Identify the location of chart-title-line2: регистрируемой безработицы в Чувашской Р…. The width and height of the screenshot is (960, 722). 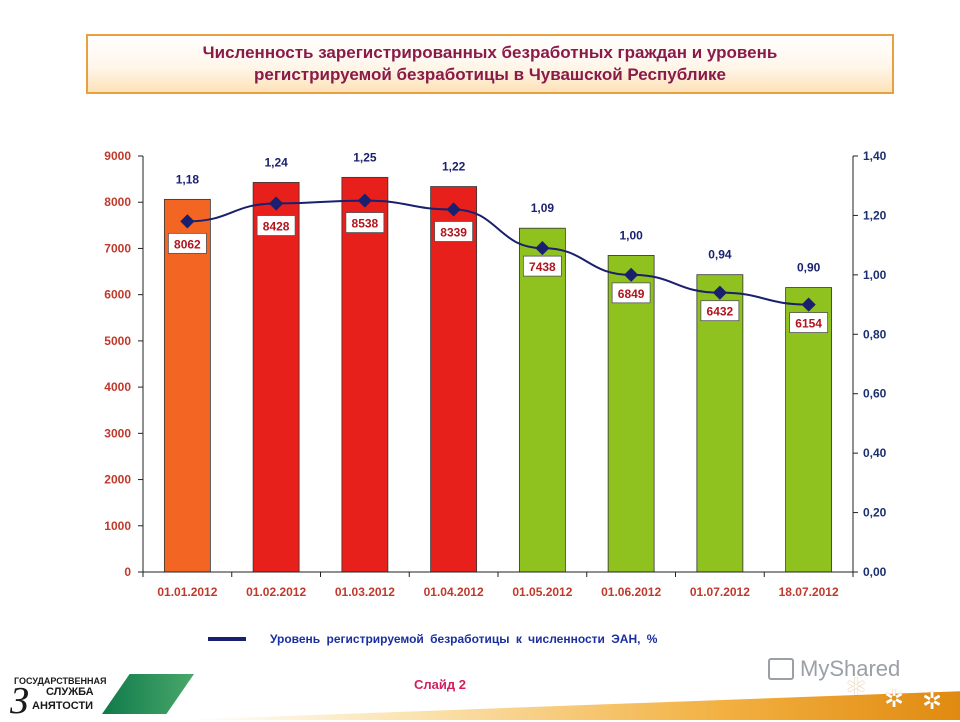
(490, 74).